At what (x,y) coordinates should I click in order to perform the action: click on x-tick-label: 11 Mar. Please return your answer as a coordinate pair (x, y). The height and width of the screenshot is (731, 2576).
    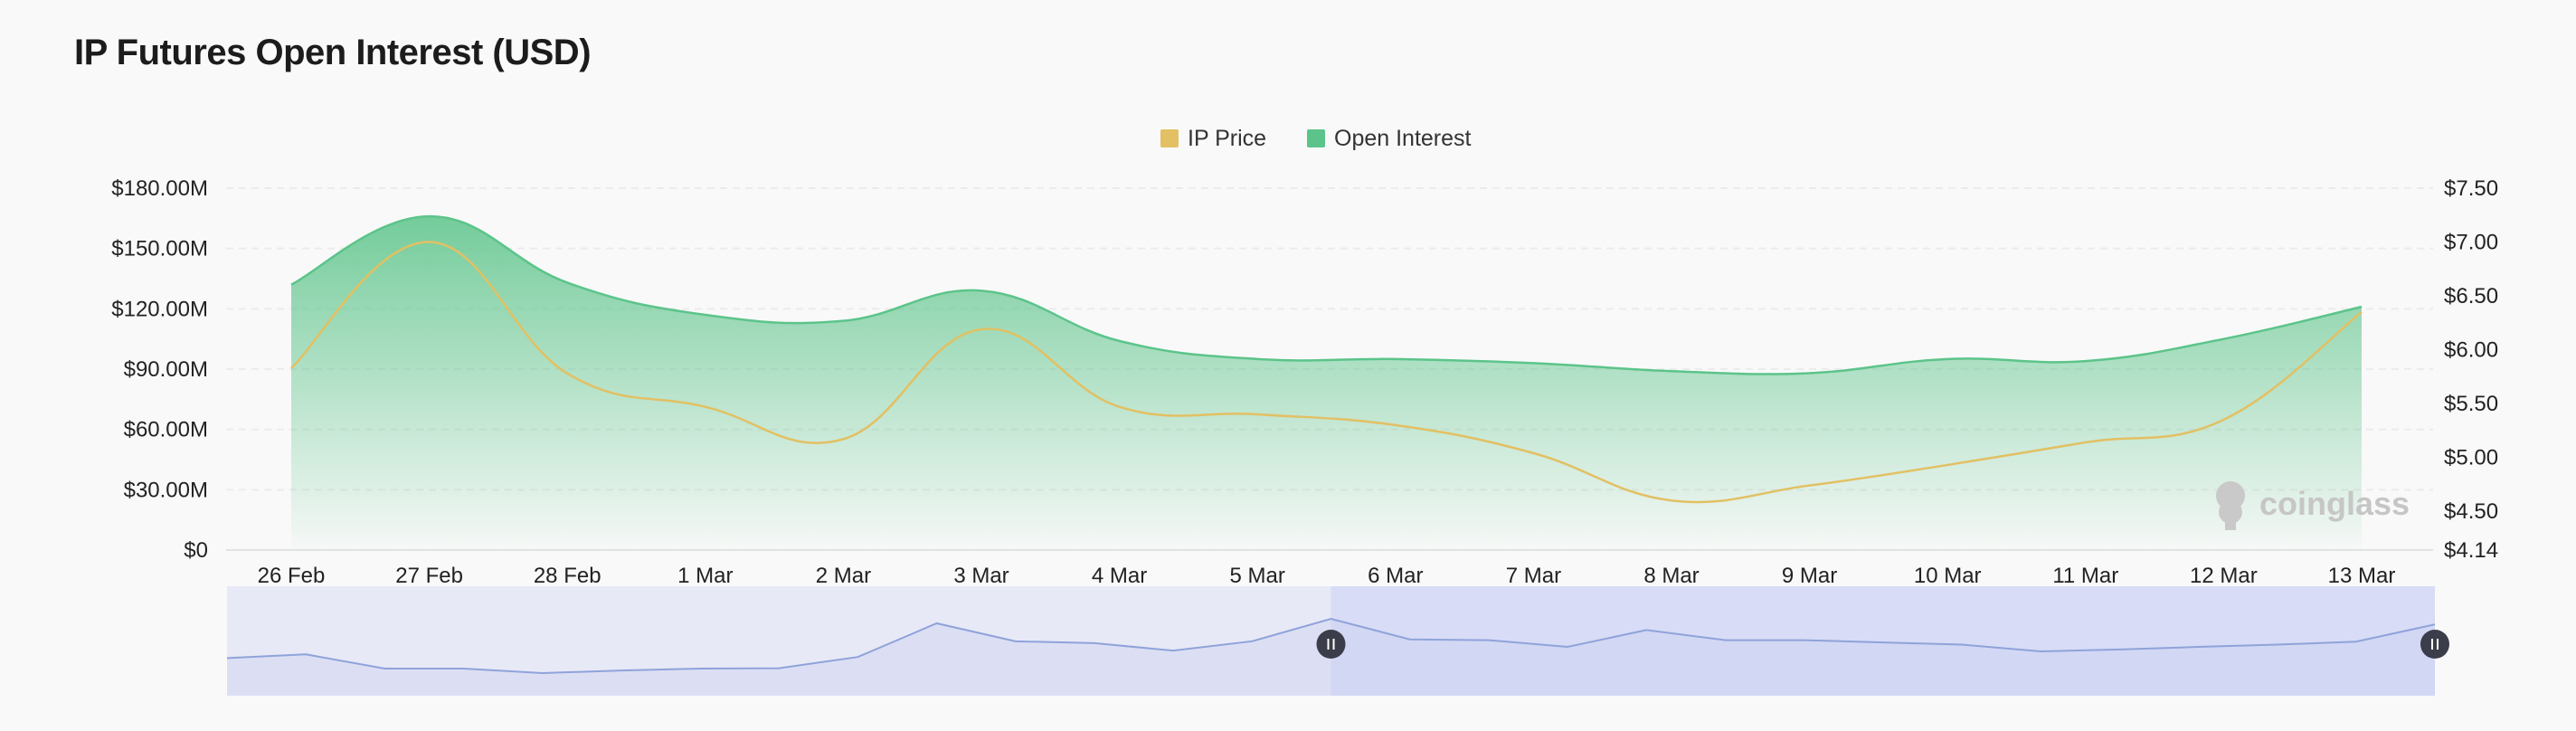
    Looking at the image, I should click on (2085, 576).